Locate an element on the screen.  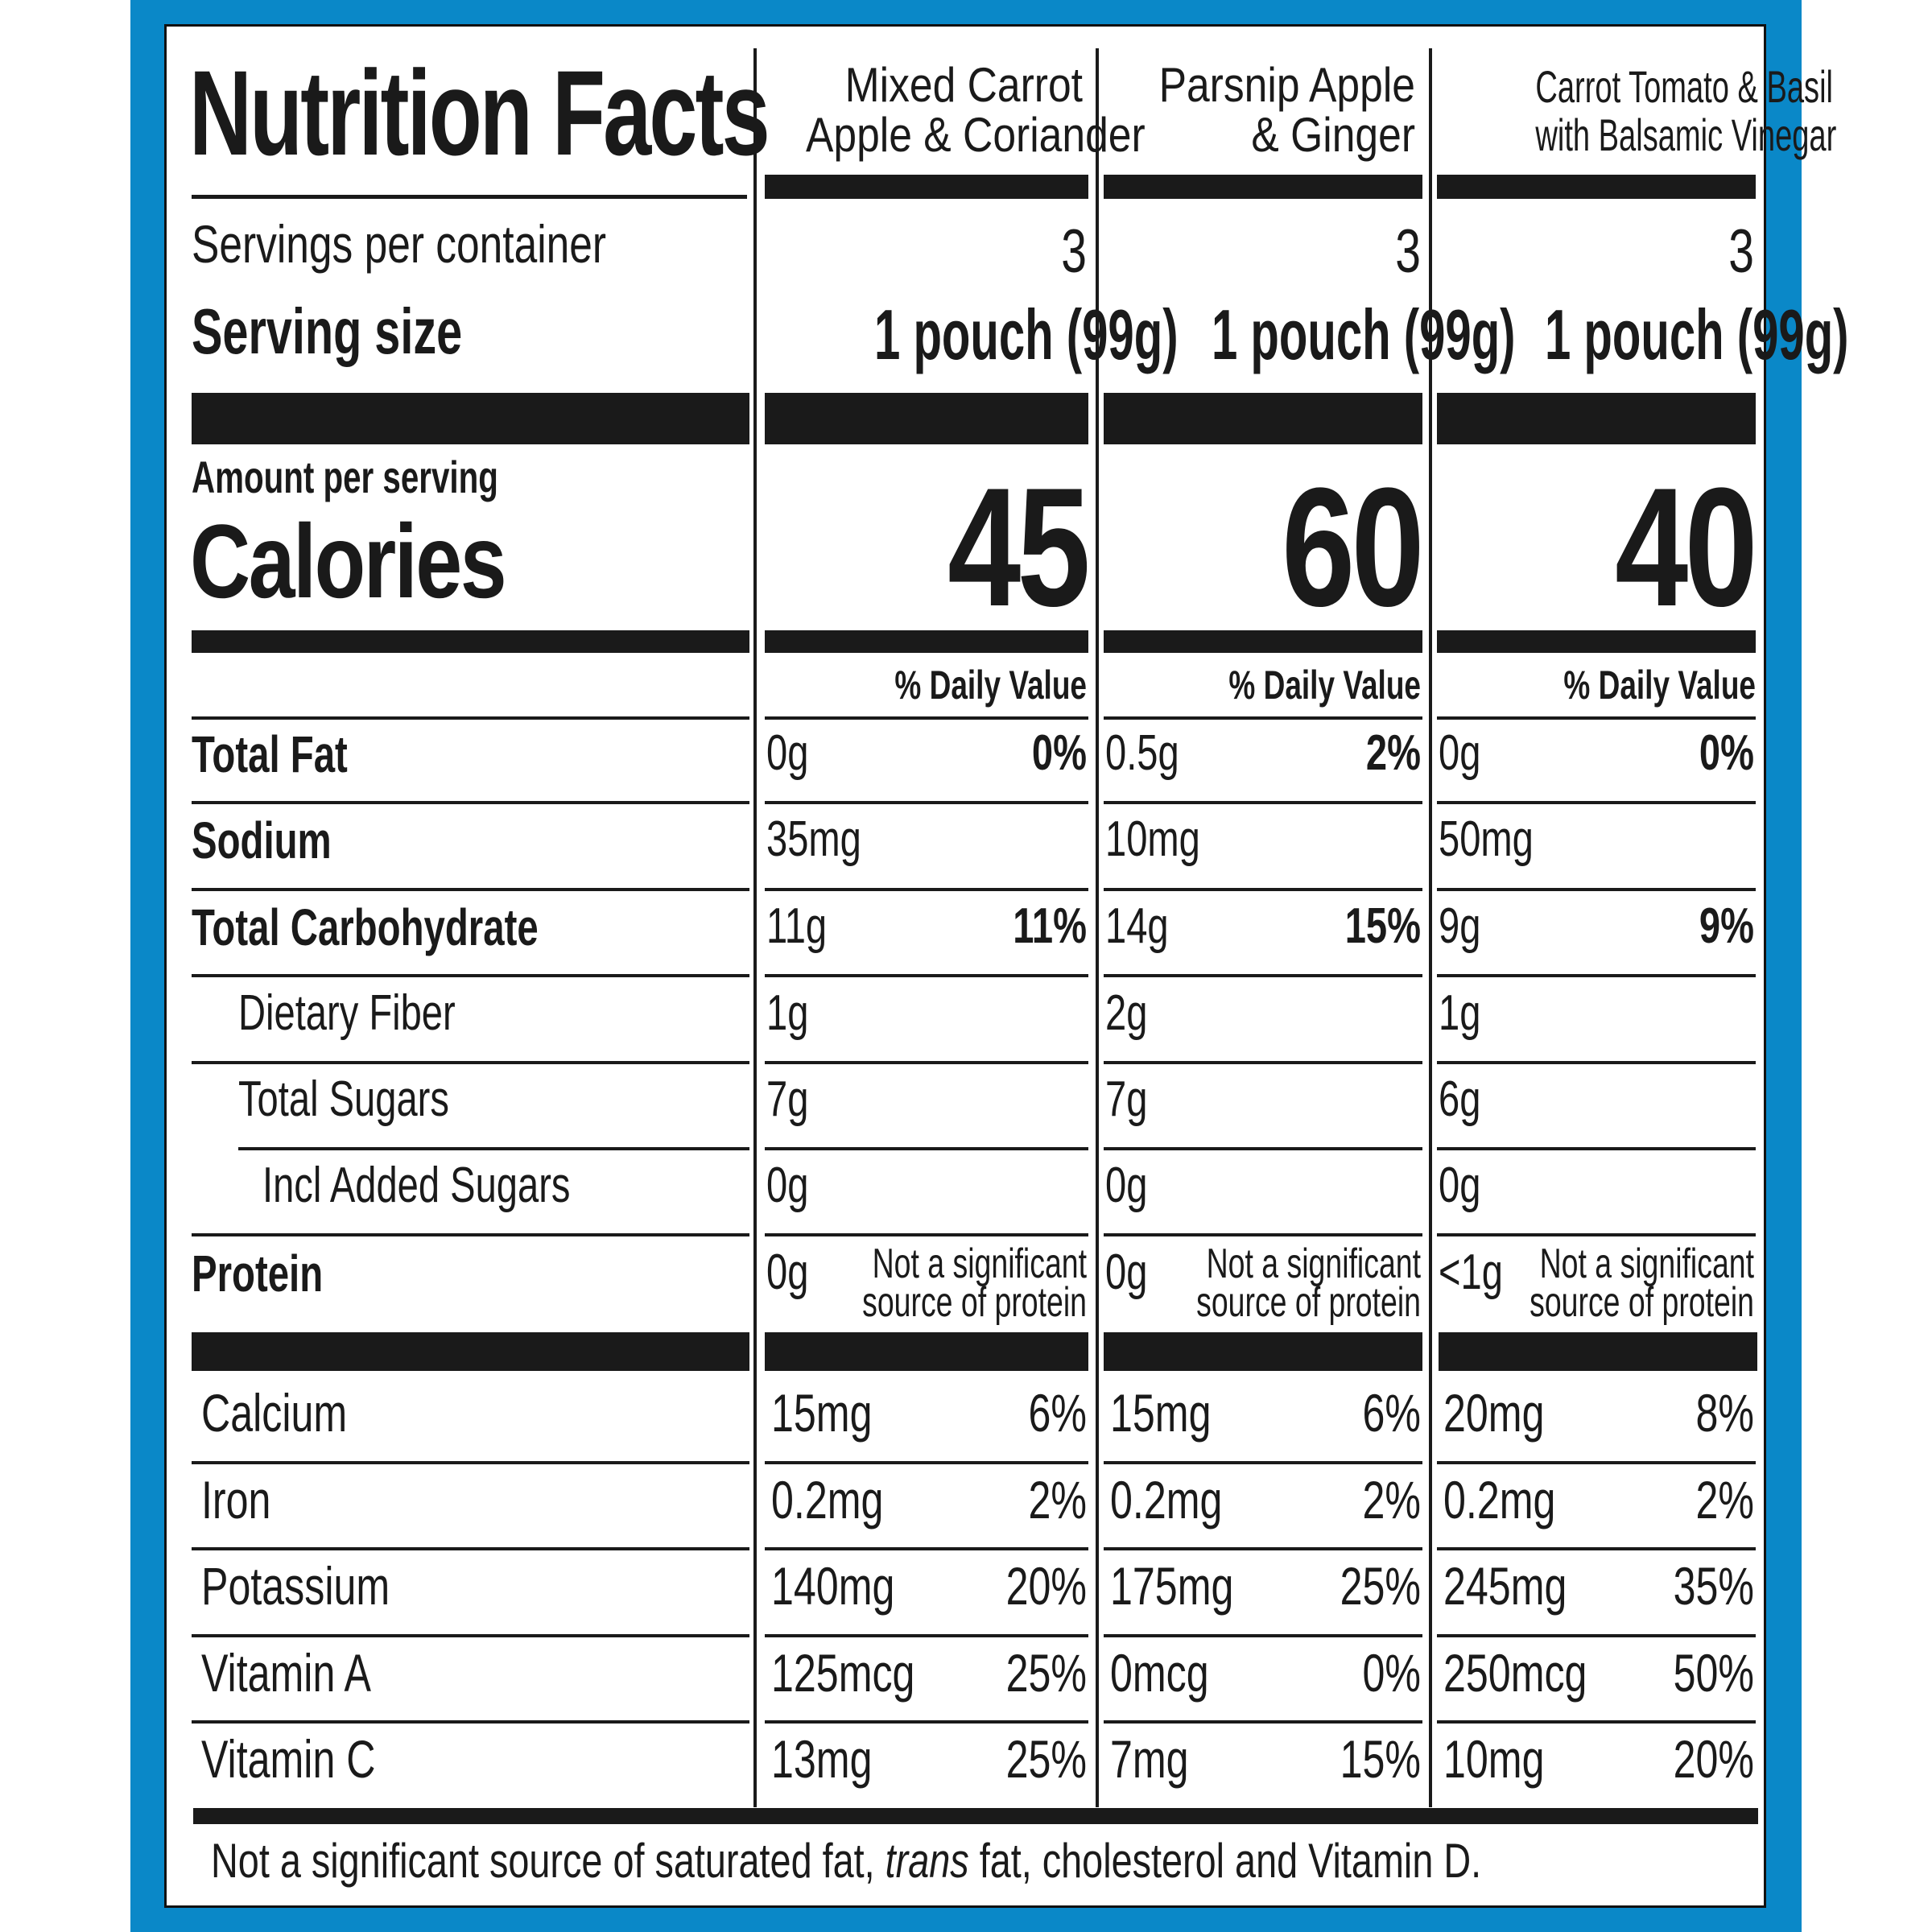
potassium-dv-2: 25% is located at coordinates (1380, 1586).